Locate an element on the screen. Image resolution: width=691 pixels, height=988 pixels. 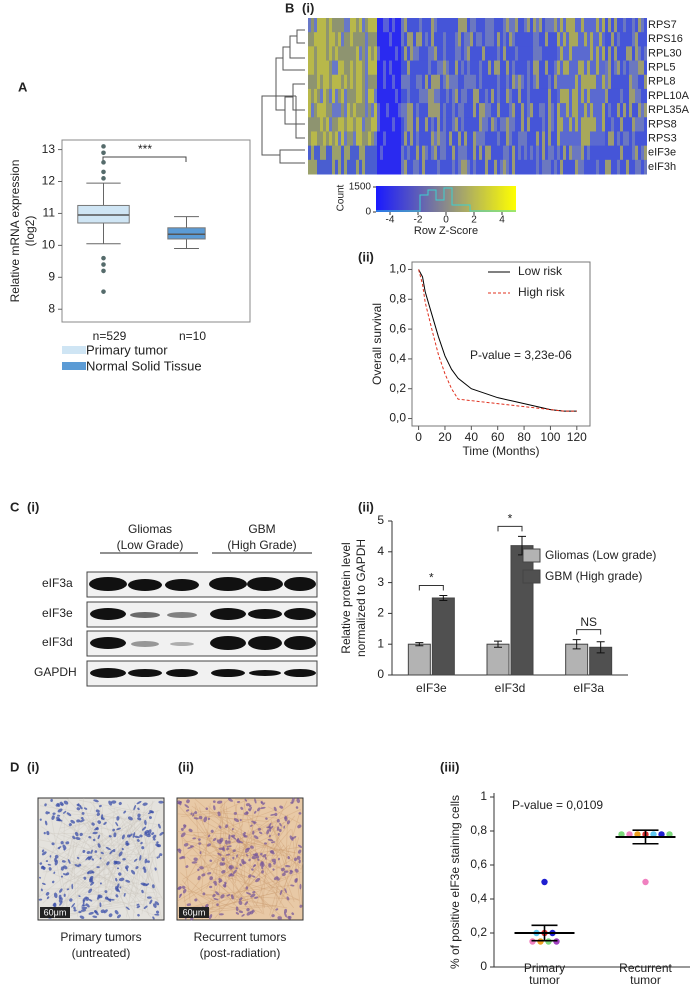
error-bar is located at coordinates (600, 647).